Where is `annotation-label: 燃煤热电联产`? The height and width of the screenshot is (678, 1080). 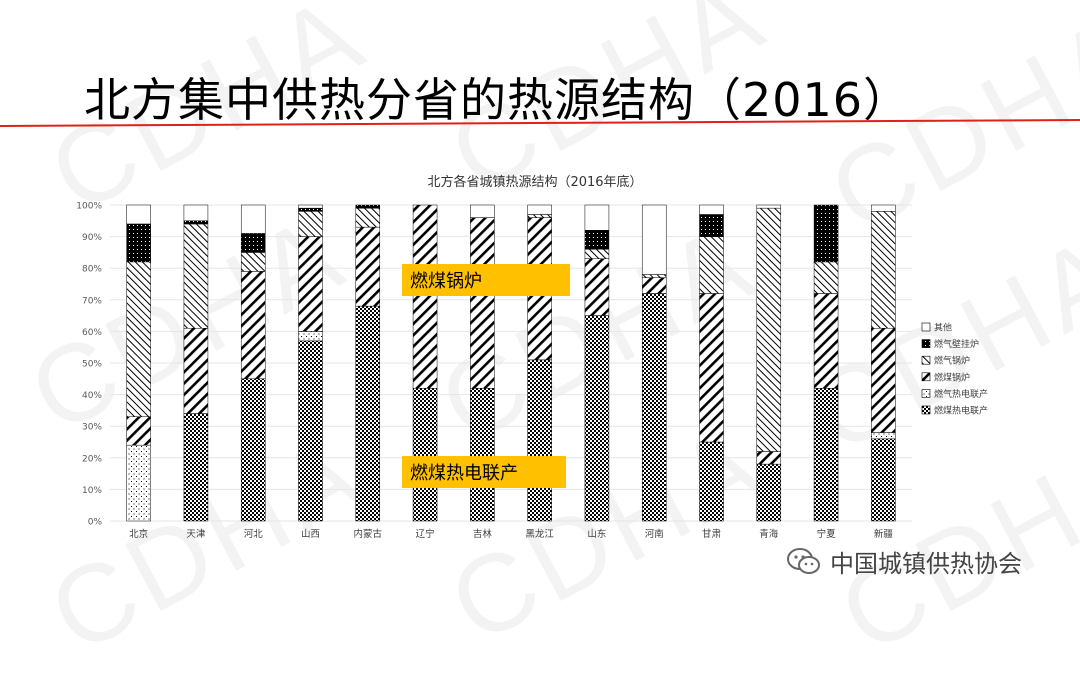 annotation-label: 燃煤热电联产 is located at coordinates (464, 473).